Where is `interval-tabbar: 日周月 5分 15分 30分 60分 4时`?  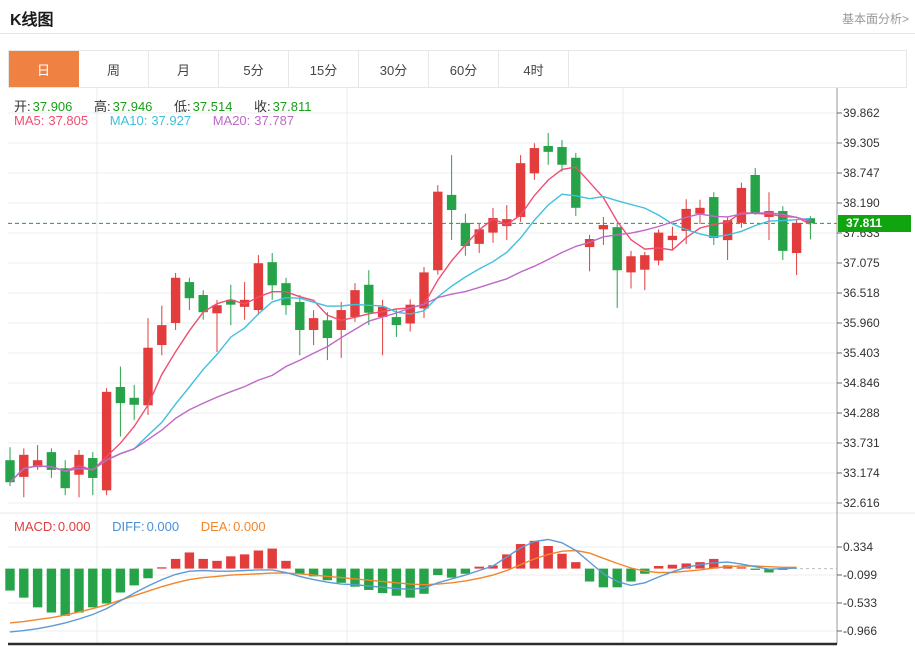
interval-tabbar: 日周月 5分 15分 30分 60分 4时 is located at coordinates (457, 69).